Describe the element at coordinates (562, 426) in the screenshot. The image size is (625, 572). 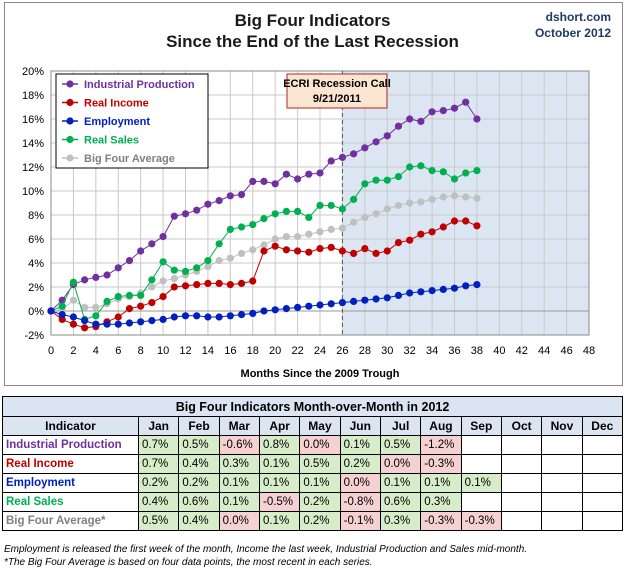
I see `header-month: Nov` at that location.